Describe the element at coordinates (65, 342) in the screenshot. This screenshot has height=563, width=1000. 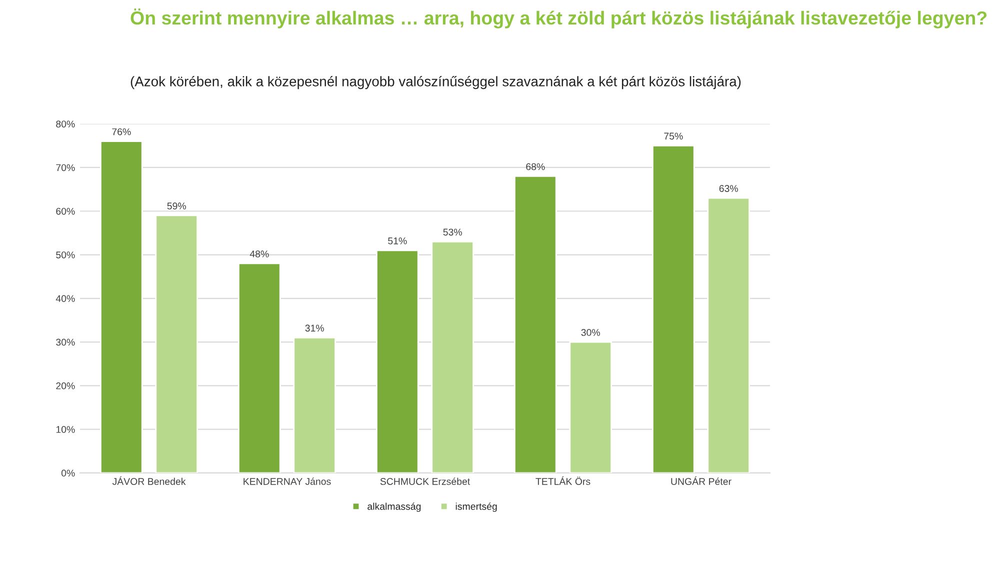
I see `y-tick-label: 30%` at that location.